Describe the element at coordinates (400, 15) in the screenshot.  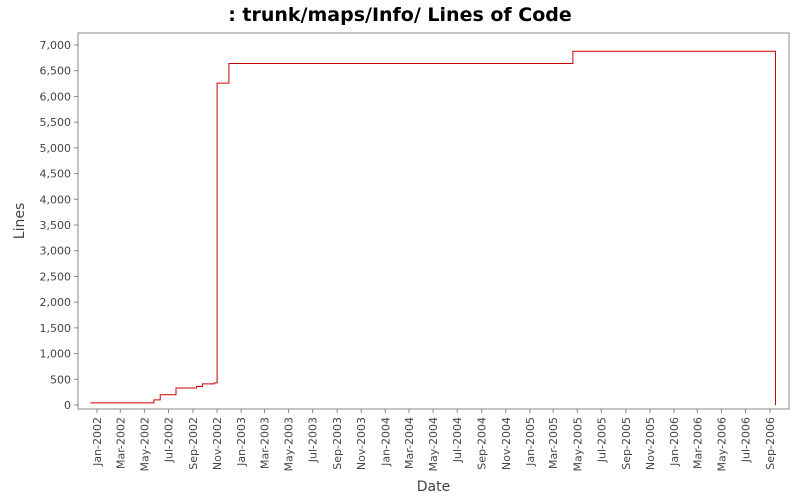
I see `chart-title: : trunk/maps/Info/ Lines of Code` at that location.